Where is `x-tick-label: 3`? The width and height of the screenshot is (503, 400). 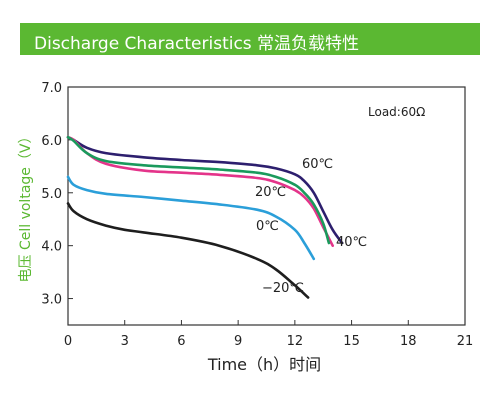
x-tick-label: 3 is located at coordinates (125, 341).